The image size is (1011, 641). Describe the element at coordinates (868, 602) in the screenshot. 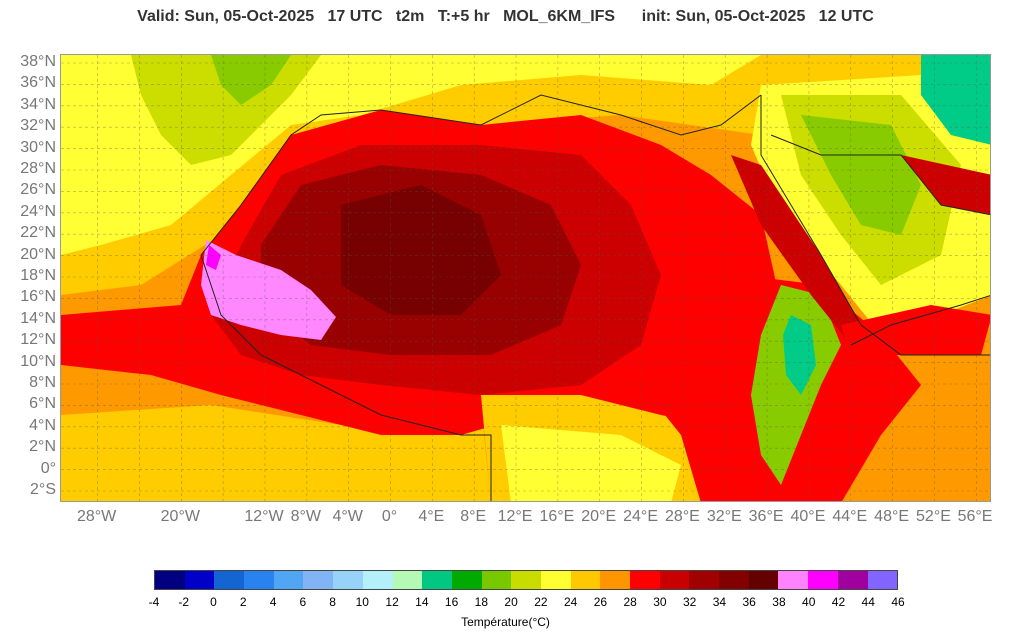

I see `colorbar-tick-label: 44` at that location.